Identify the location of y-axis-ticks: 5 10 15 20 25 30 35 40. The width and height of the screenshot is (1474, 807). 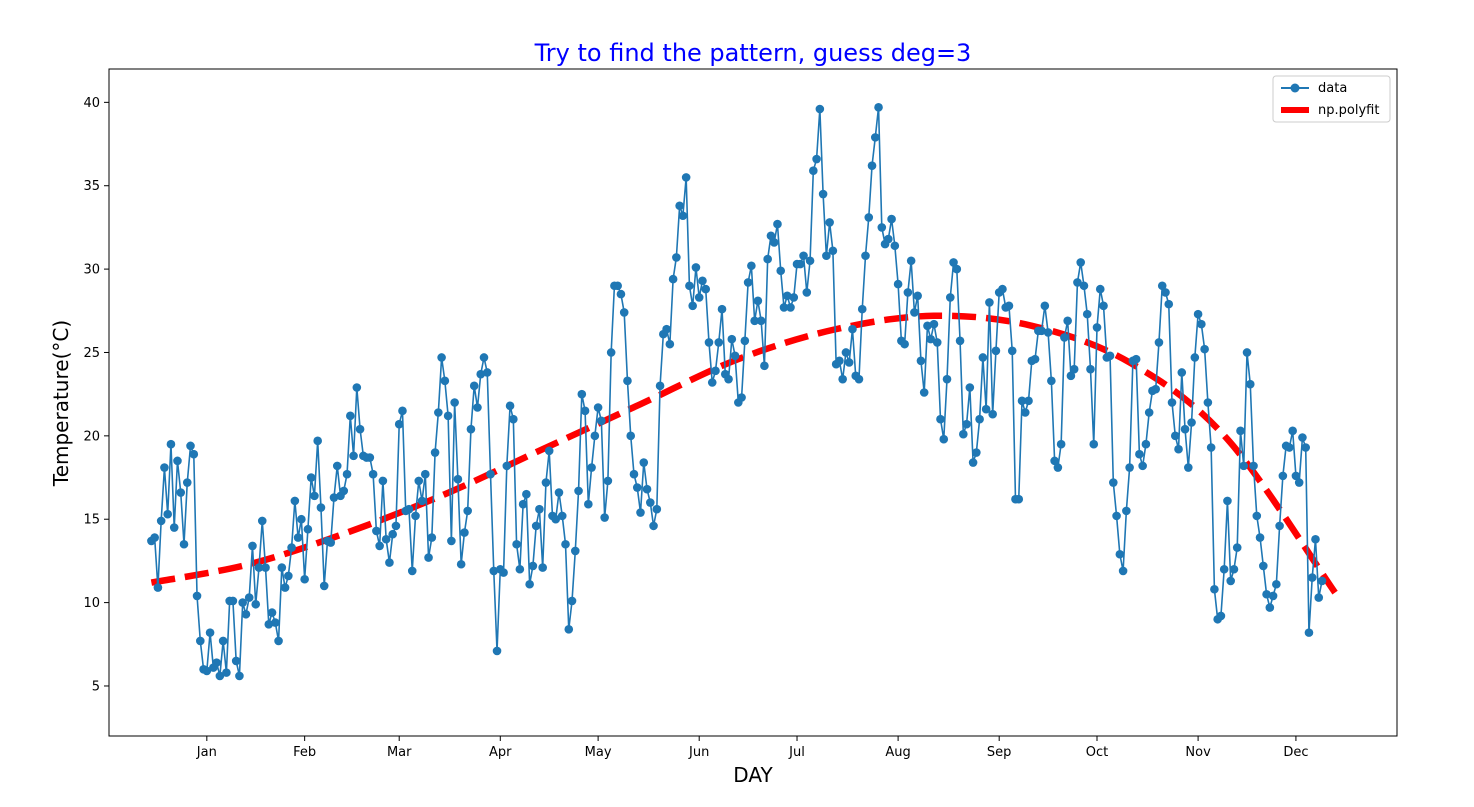
(96, 395).